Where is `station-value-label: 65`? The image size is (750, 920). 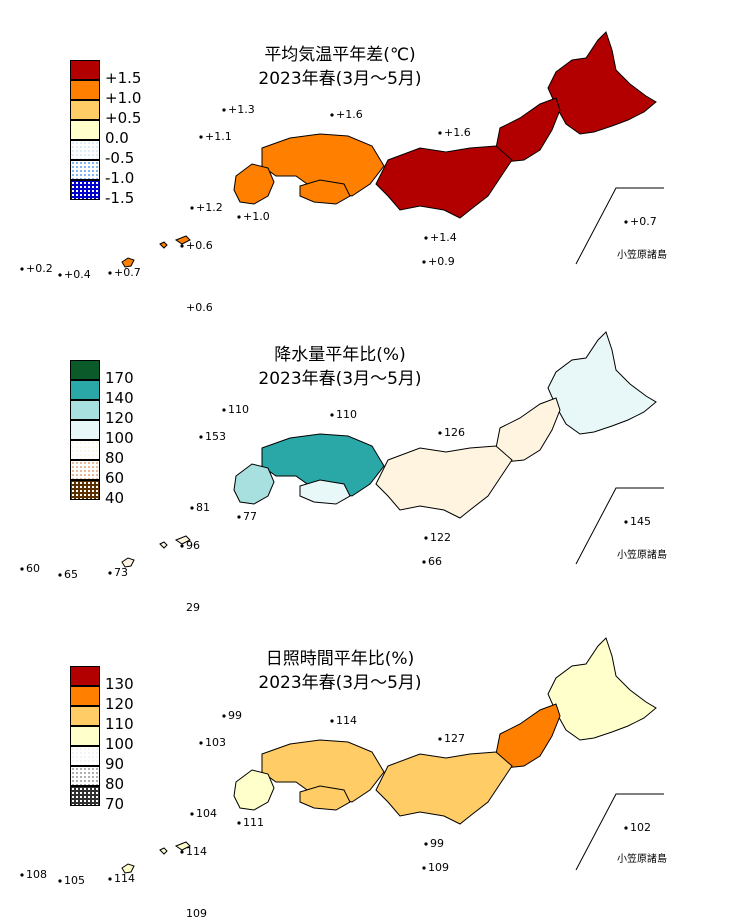
station-value-label: 65 is located at coordinates (71, 574).